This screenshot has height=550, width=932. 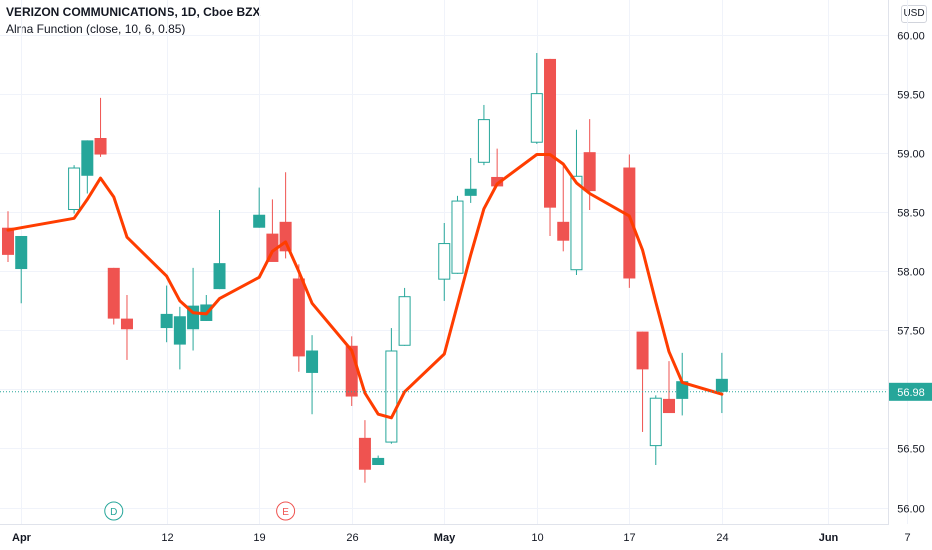 What do you see at coordinates (96, 29) in the screenshot?
I see `indicator-label: Alma Function (close, 10, 6, 0.85)` at bounding box center [96, 29].